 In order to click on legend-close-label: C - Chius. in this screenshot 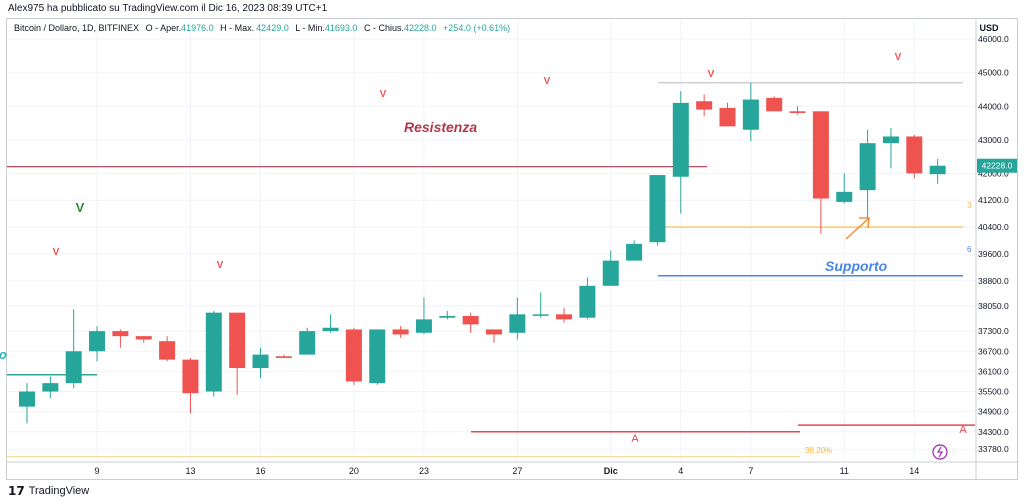, I will do `click(384, 28)`.